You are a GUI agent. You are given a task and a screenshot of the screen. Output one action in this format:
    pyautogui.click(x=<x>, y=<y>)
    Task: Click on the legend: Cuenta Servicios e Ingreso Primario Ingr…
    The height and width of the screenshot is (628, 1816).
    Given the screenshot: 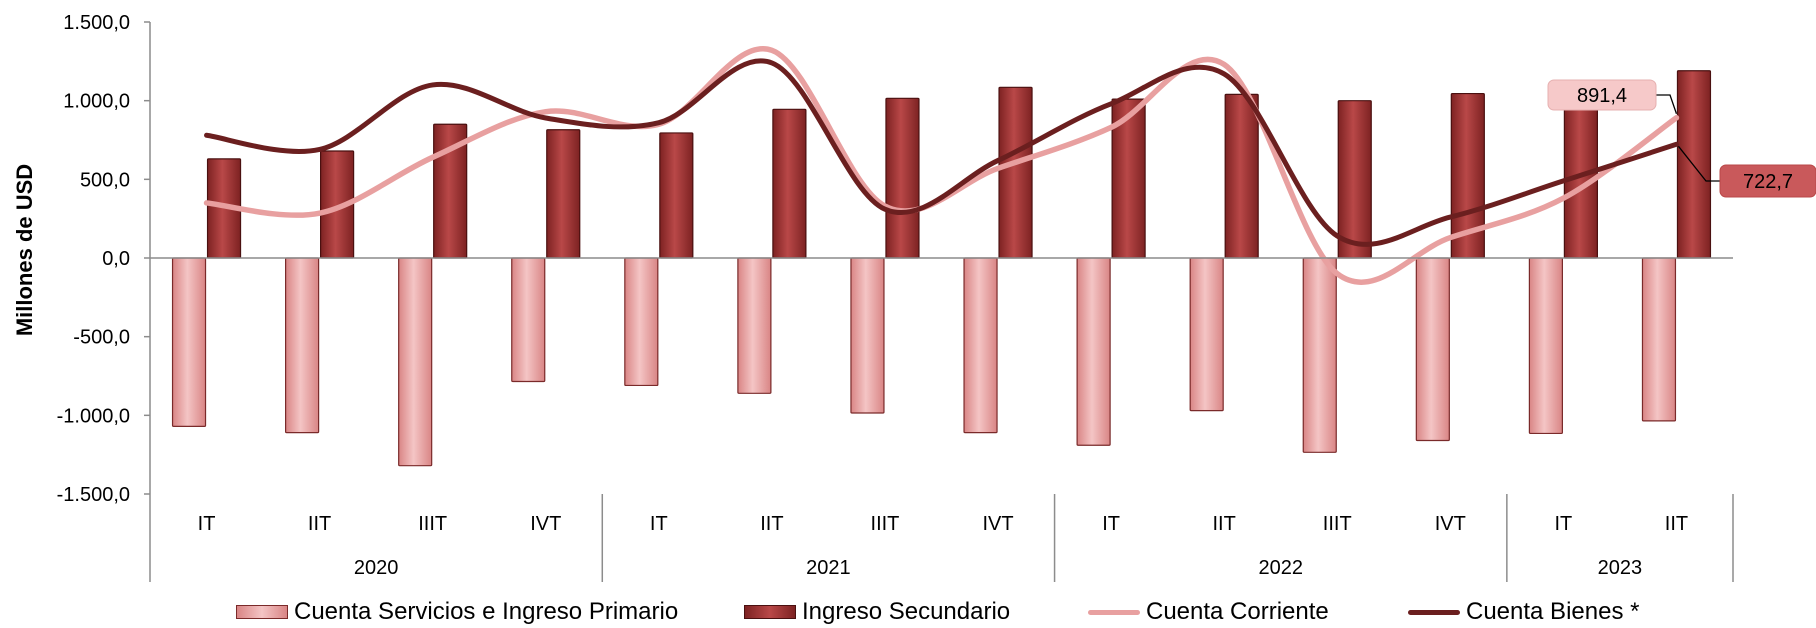 What is the action you would take?
    pyautogui.click(x=908, y=612)
    